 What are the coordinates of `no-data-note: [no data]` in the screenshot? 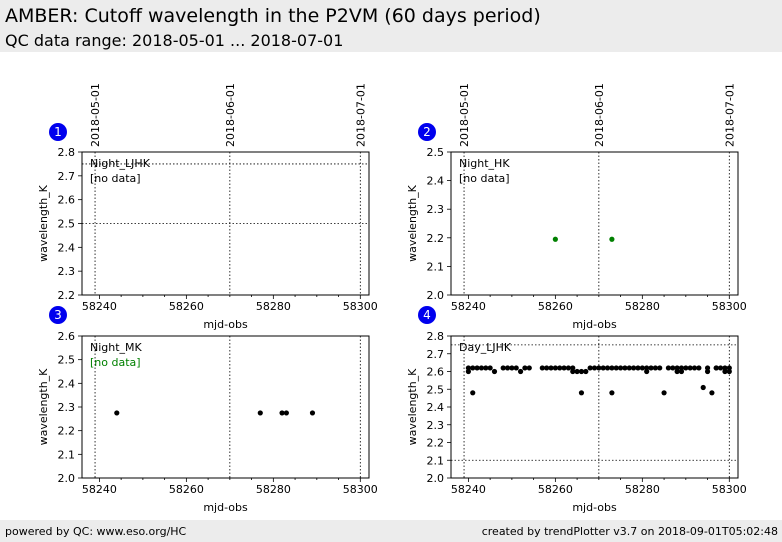 It's located at (115, 178).